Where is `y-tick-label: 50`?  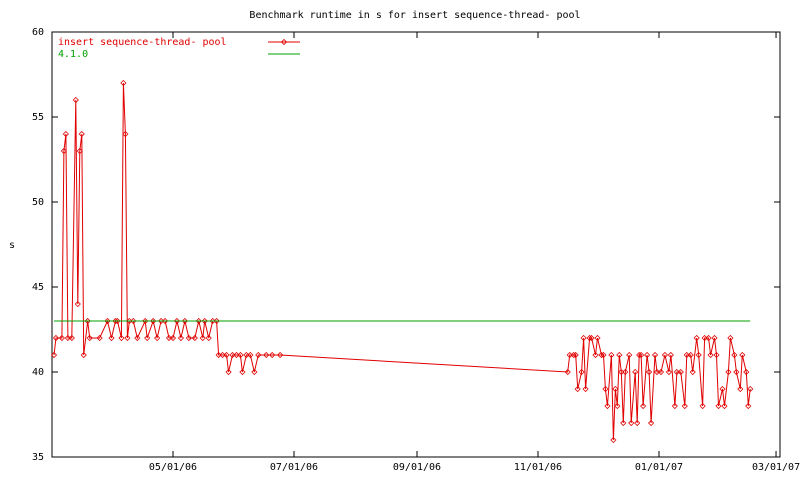 y-tick-label: 50 is located at coordinates (38, 202).